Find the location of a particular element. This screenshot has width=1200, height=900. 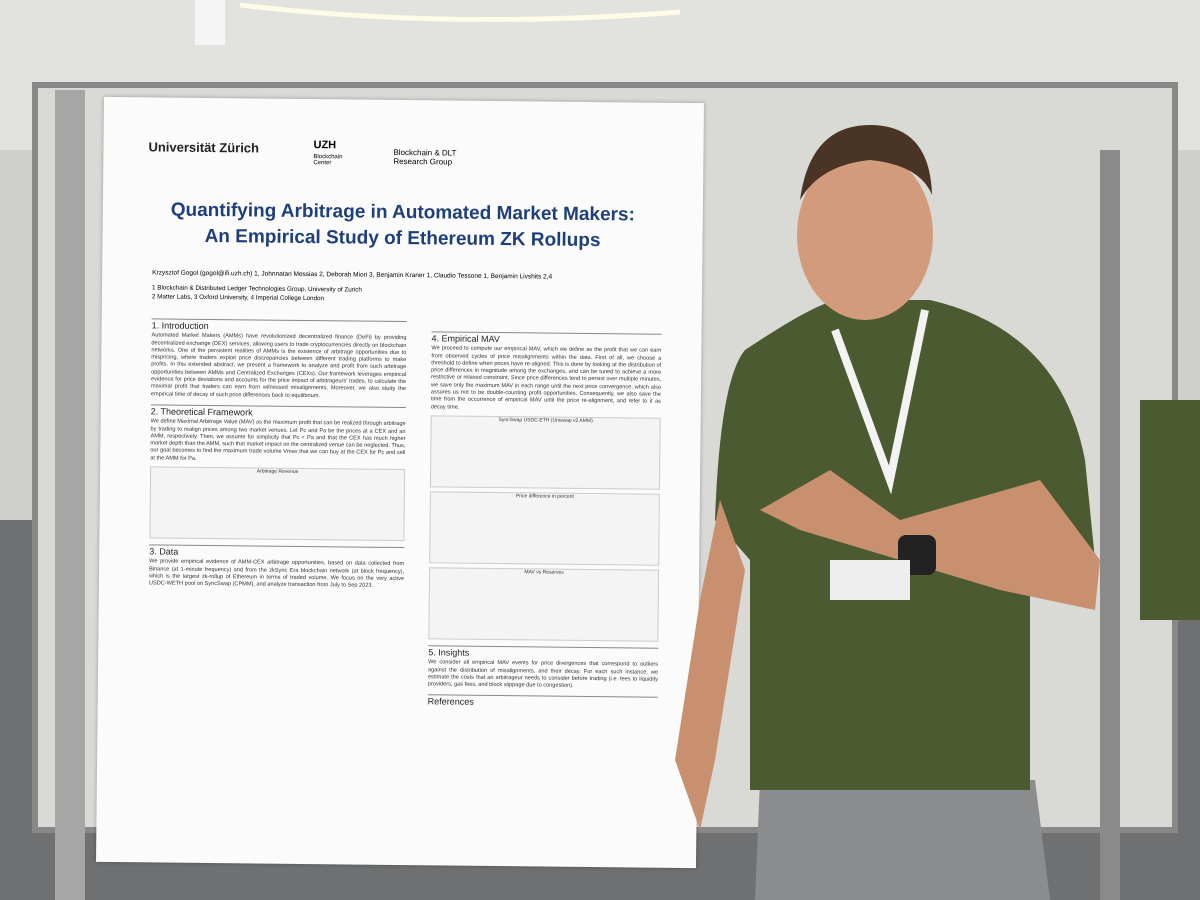

section-heading: 4. Empirical MAV is located at coordinates (546, 338).